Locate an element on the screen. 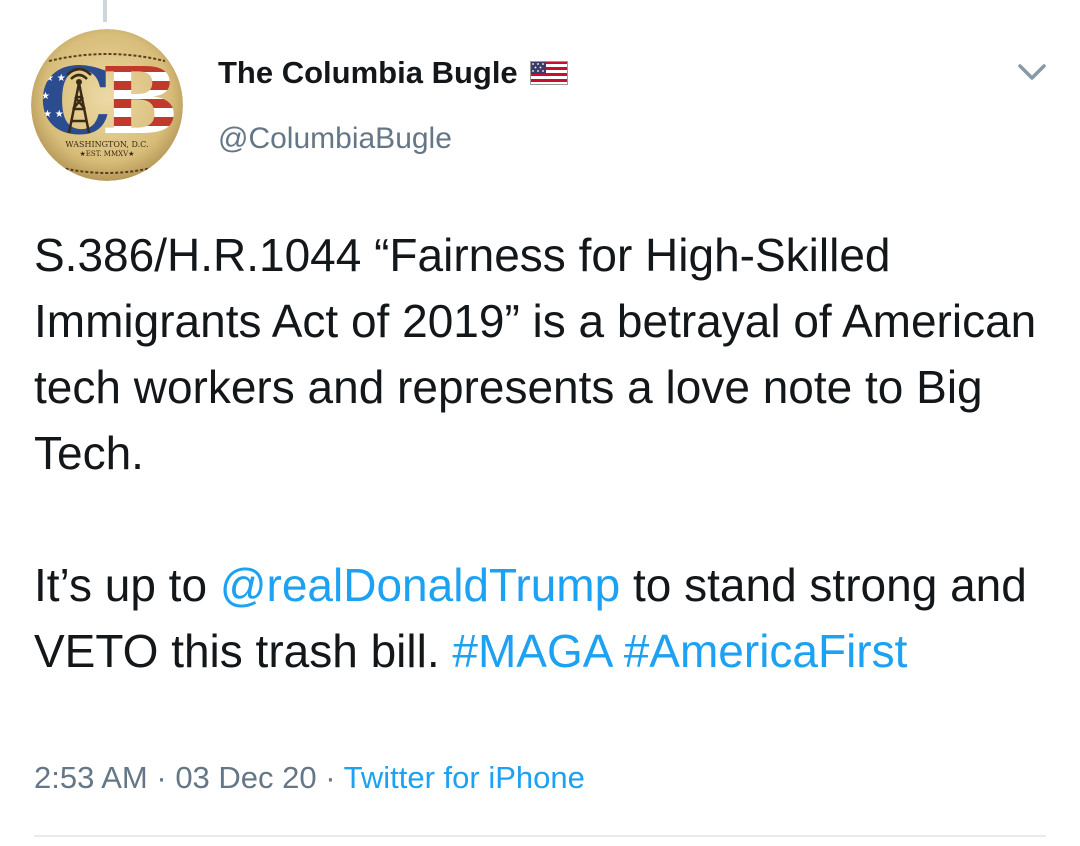  thread-connector-line is located at coordinates (105, 11).